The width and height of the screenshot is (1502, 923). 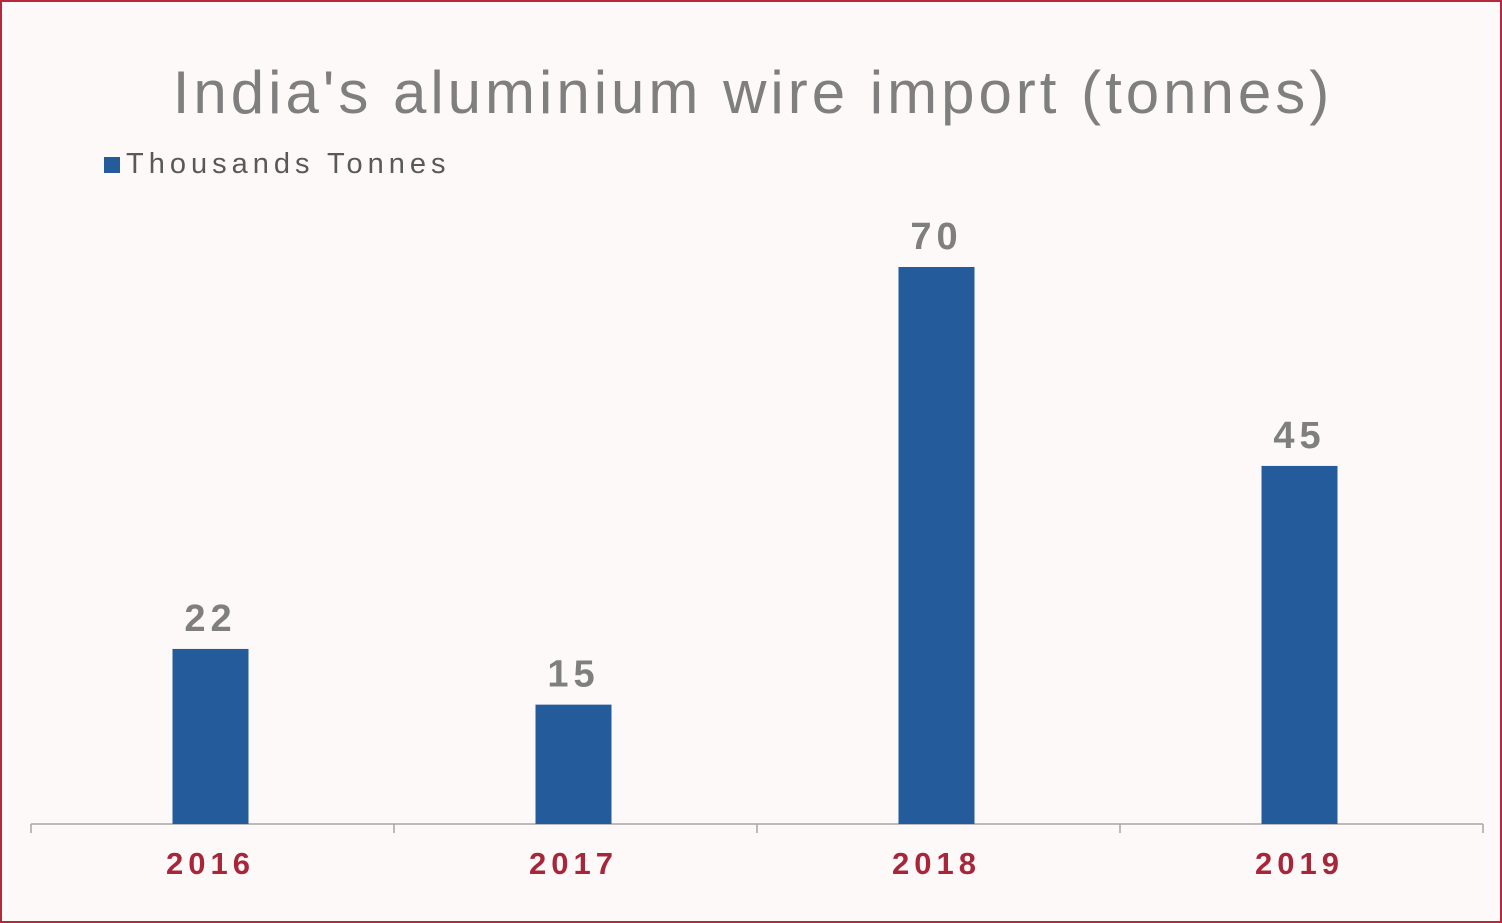 I want to click on legend-swatch, so click(x=112, y=164).